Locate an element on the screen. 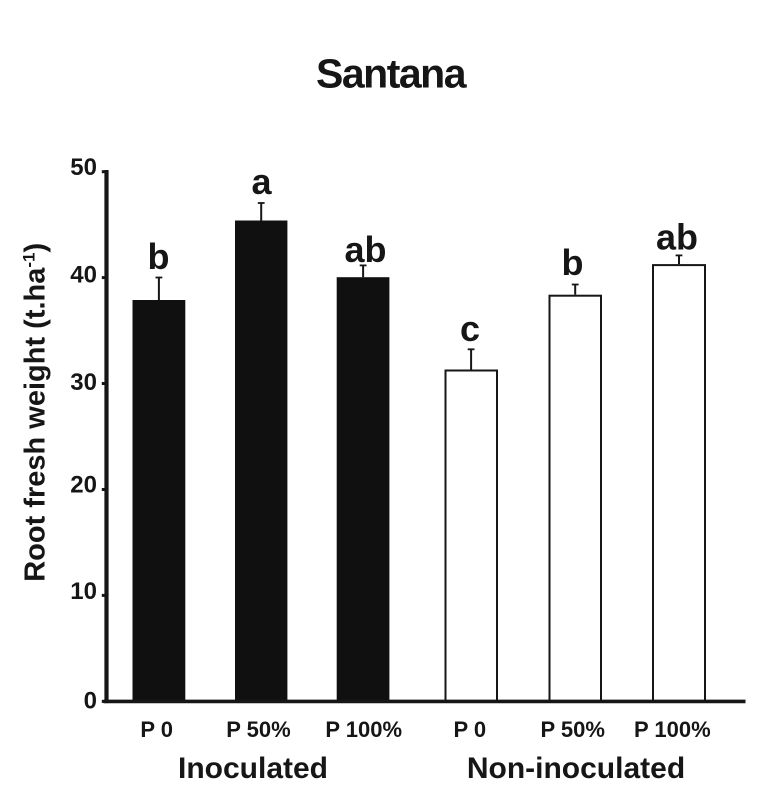 Image resolution: width=767 pixels, height=800 pixels. svg-text: Root fresh weight (t.ha-1) is located at coordinates (36, 412).